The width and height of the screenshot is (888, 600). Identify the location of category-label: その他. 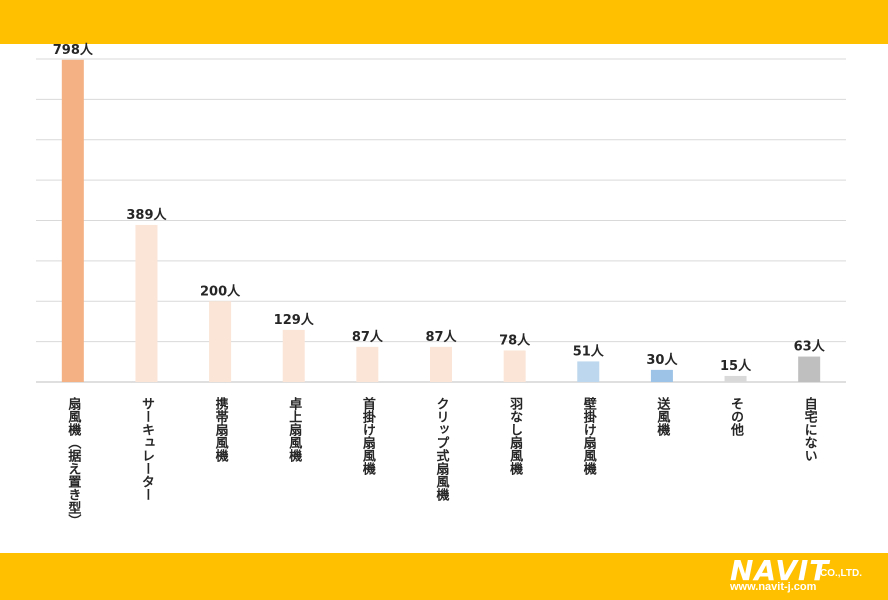
(736, 417).